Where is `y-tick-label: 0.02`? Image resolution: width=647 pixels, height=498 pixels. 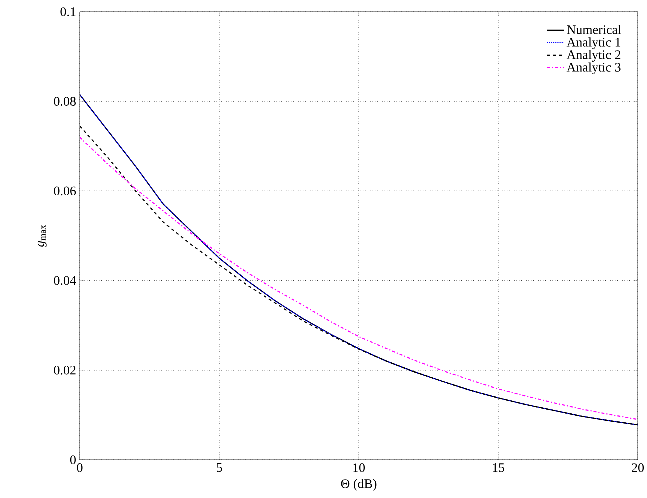
y-tick-label: 0.02 is located at coordinates (65, 370).